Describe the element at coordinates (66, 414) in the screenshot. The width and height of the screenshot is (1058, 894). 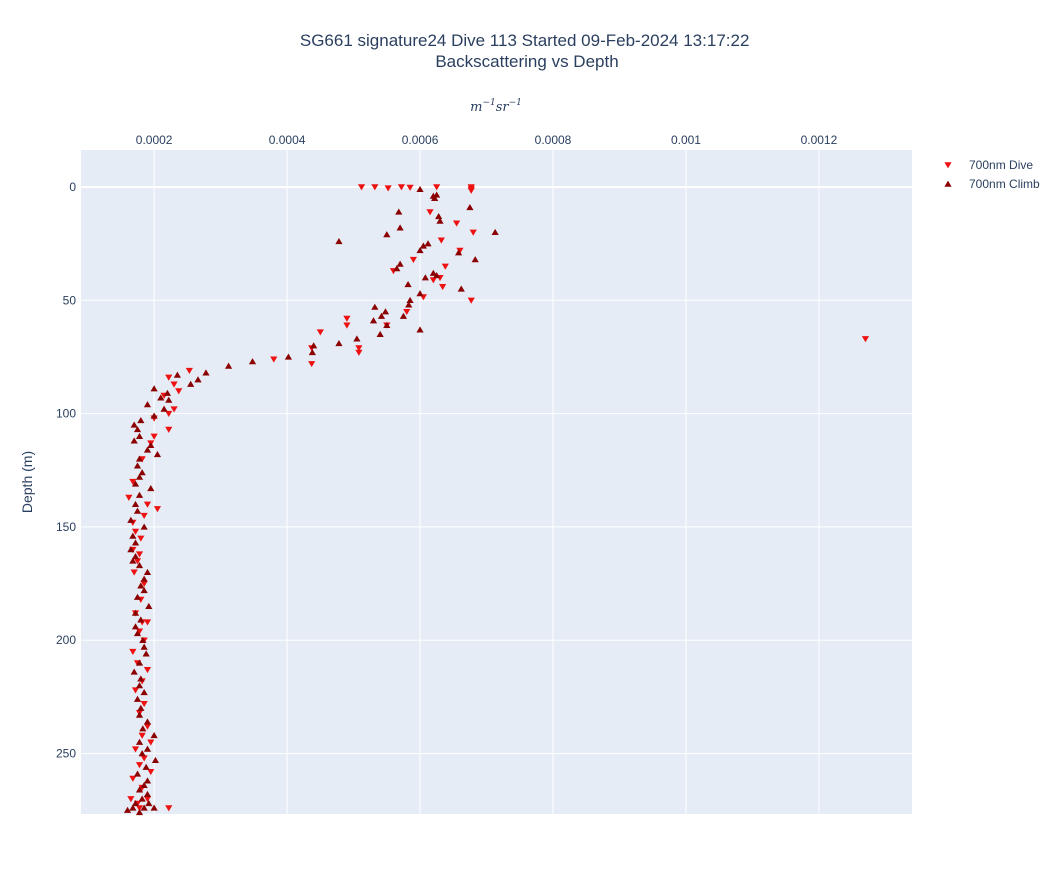
I see `y-tick-label: 100` at that location.